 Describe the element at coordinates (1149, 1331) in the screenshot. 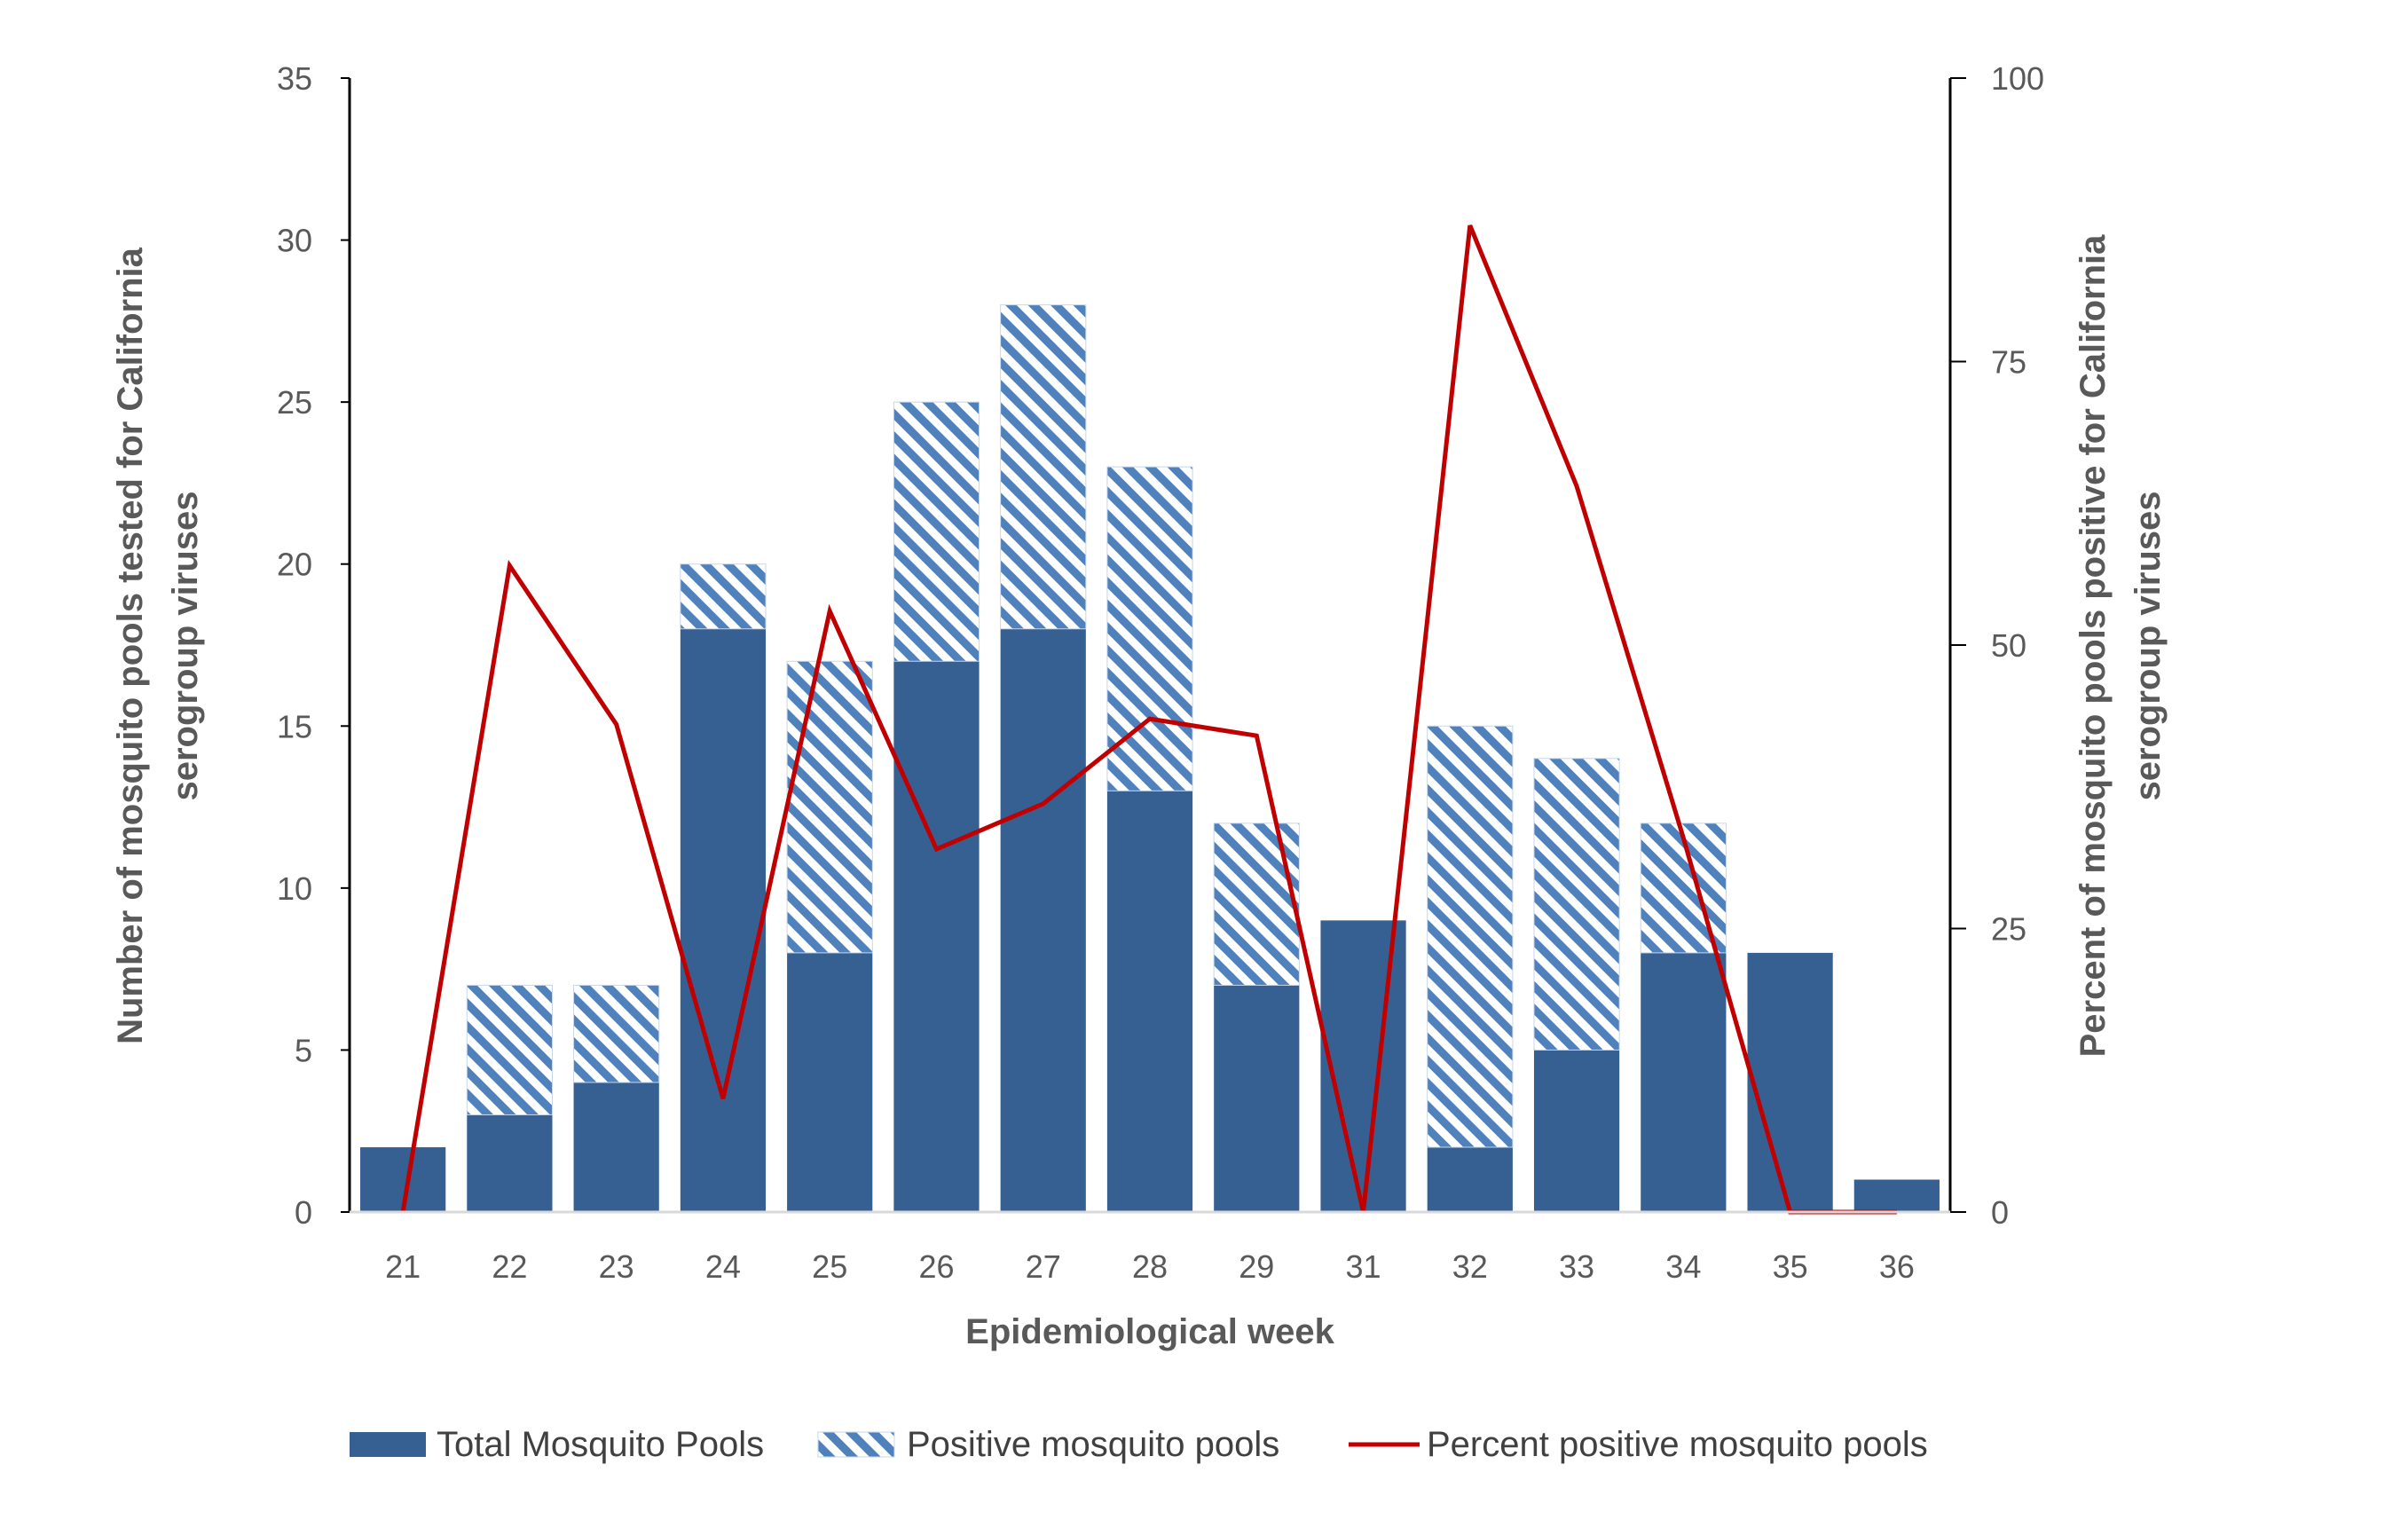

I see `x-axis-title: Epidemiological week` at that location.